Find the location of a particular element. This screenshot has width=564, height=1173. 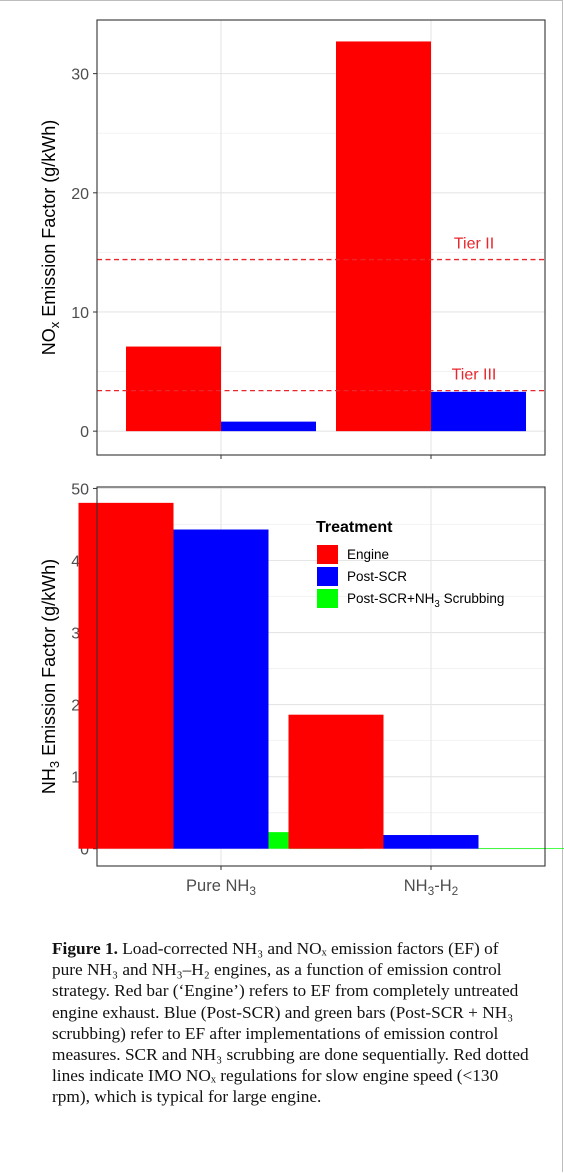

legend-label: Post-SCR+NH3 Scrubbing is located at coordinates (425, 600).